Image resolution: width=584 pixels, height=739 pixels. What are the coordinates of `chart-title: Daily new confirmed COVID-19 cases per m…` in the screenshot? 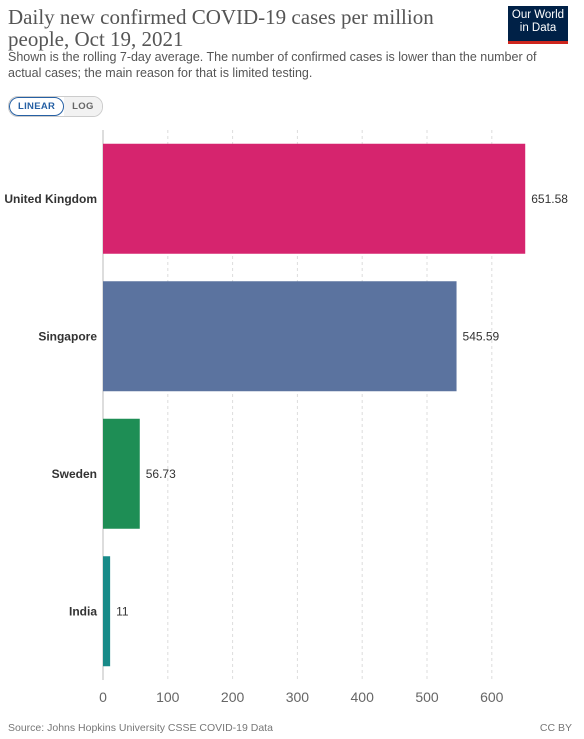 It's located at (221, 28).